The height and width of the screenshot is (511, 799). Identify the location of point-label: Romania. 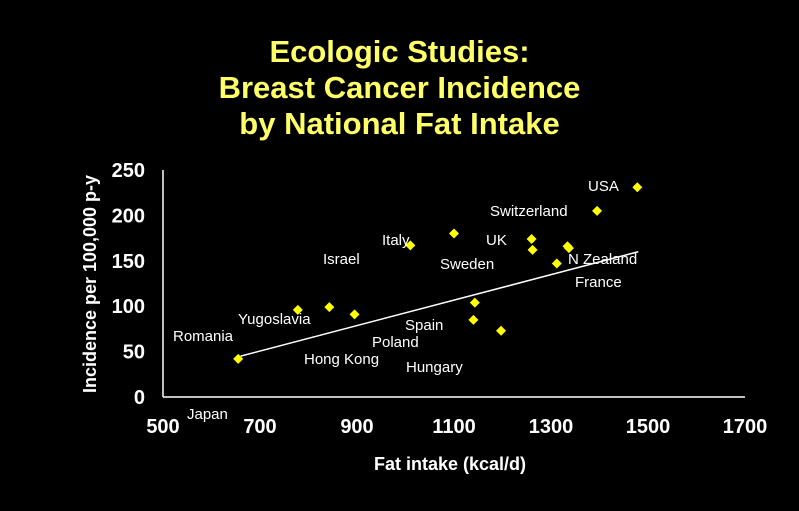
(203, 336).